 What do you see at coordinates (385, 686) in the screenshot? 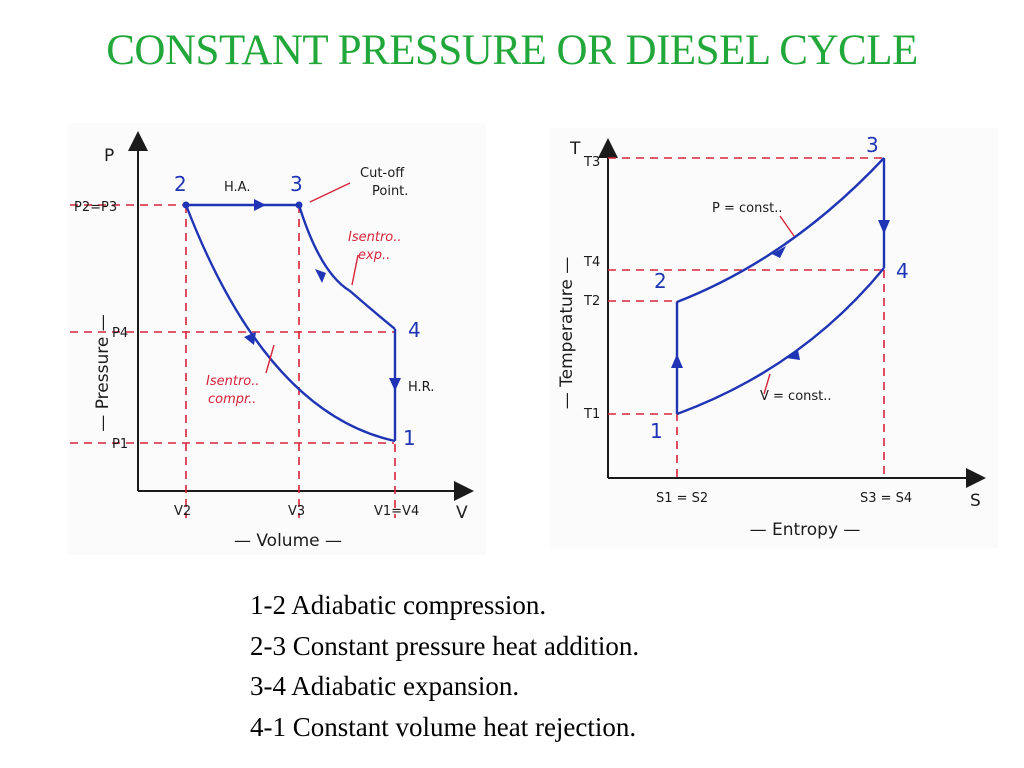
I see `legend-line-3-4: 3-4 Adiabatic expansion.` at bounding box center [385, 686].